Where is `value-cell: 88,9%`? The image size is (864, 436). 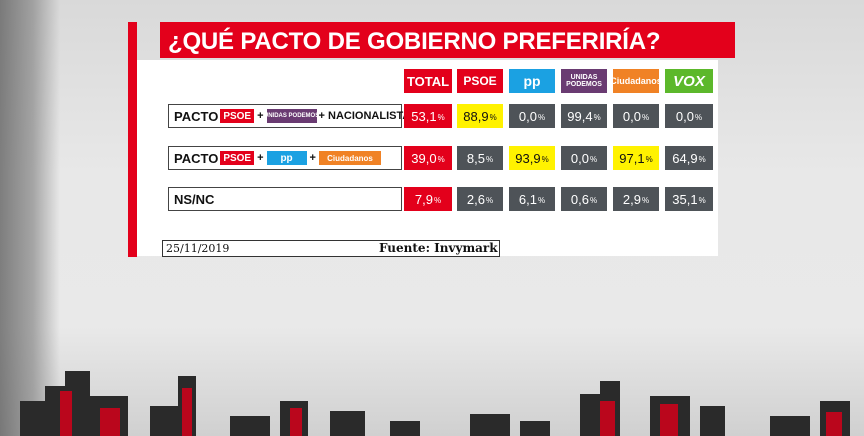
value-cell: 88,9% is located at coordinates (480, 116).